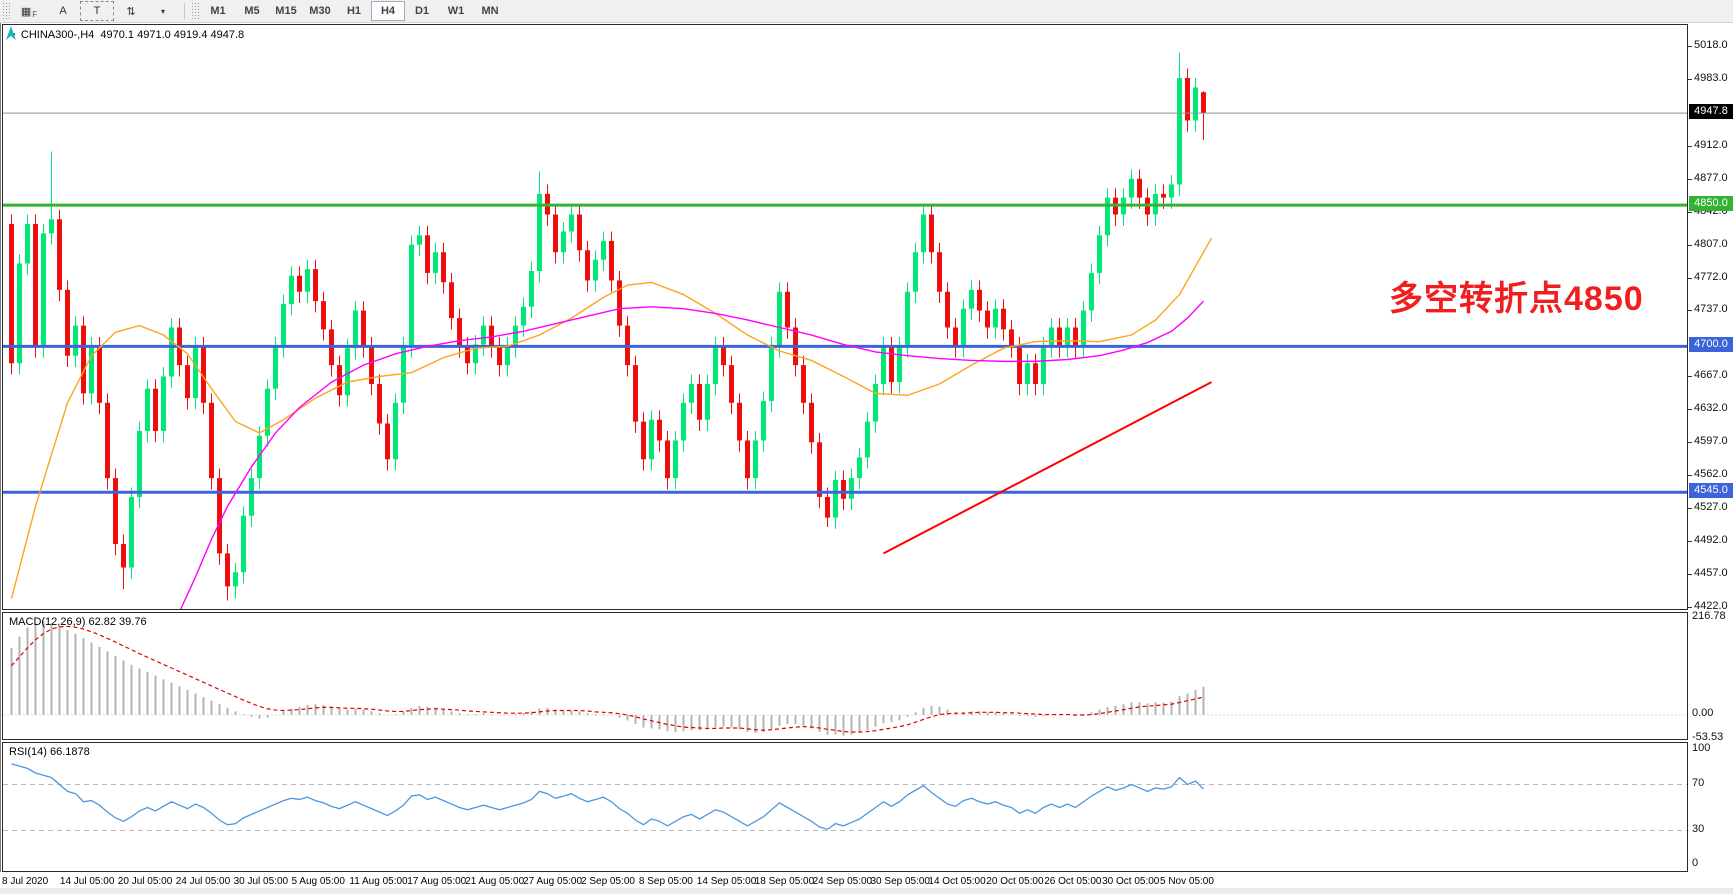 This screenshot has height=894, width=1733. I want to click on rsi-panel: RSI(14) 66.1878, so click(845, 807).